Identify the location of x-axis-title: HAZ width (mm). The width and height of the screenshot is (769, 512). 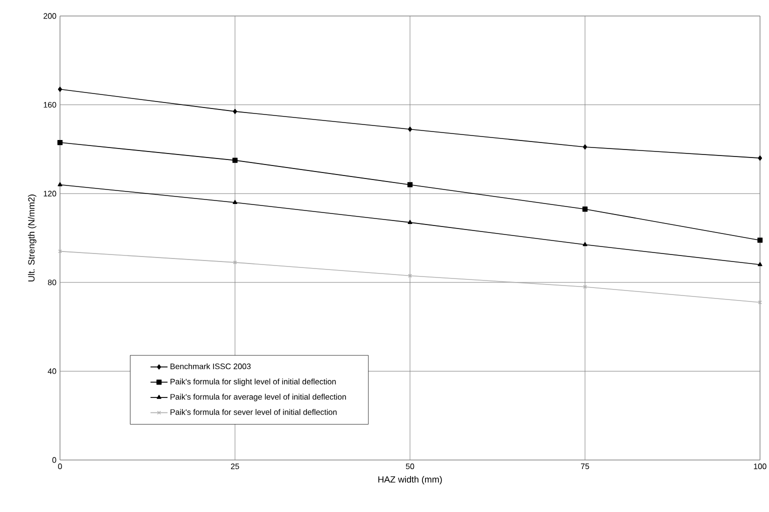
(410, 480).